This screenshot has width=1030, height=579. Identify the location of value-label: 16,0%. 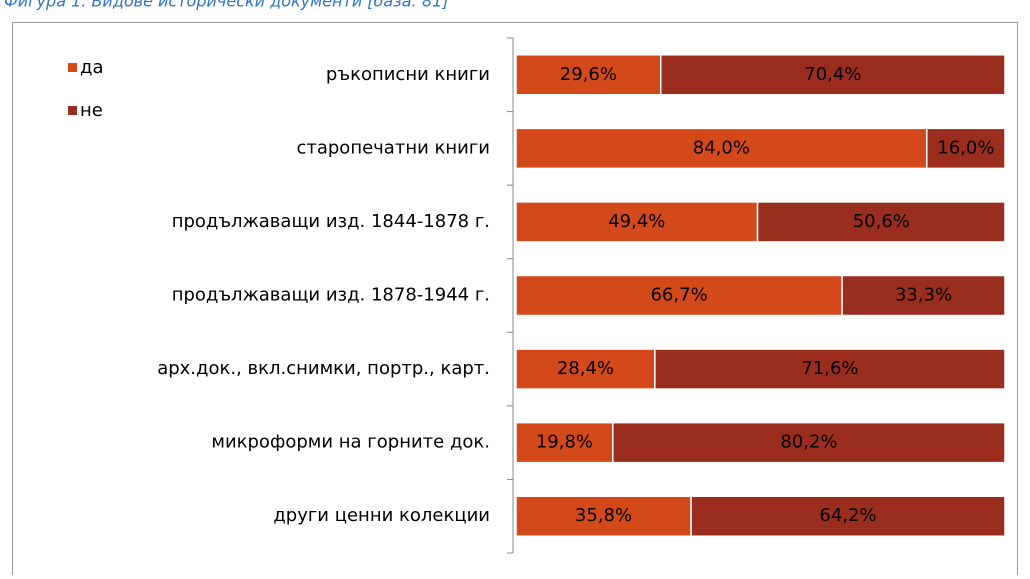
(965, 147).